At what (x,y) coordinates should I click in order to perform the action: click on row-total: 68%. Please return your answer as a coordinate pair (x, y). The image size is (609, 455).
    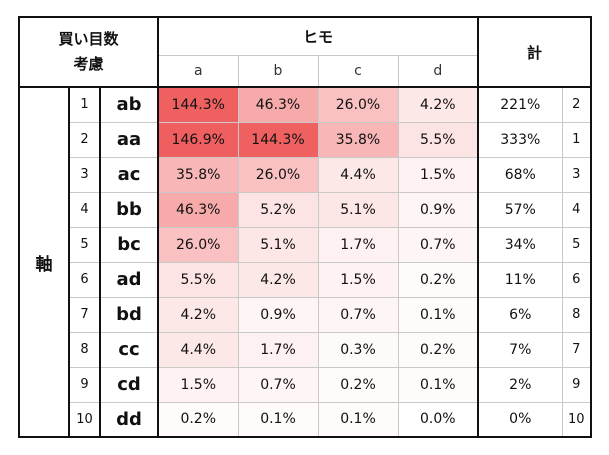
    Looking at the image, I should click on (520, 174).